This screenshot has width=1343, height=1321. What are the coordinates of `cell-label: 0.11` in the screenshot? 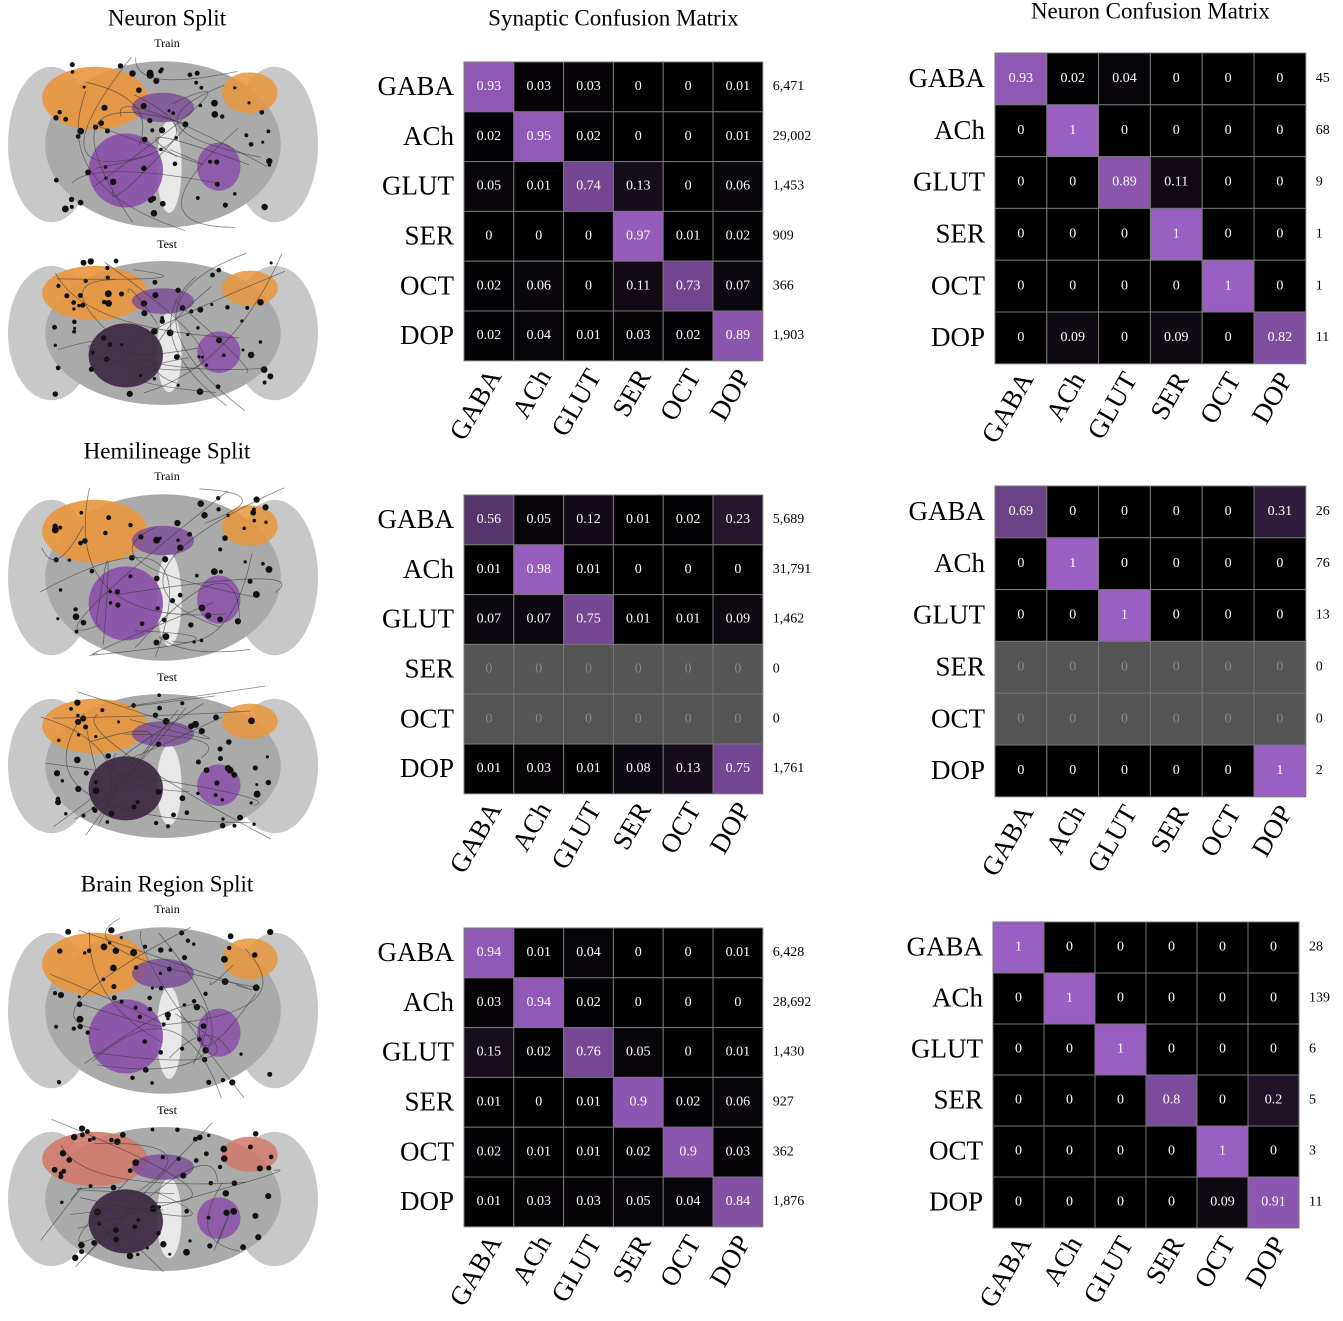 It's located at (1176, 182).